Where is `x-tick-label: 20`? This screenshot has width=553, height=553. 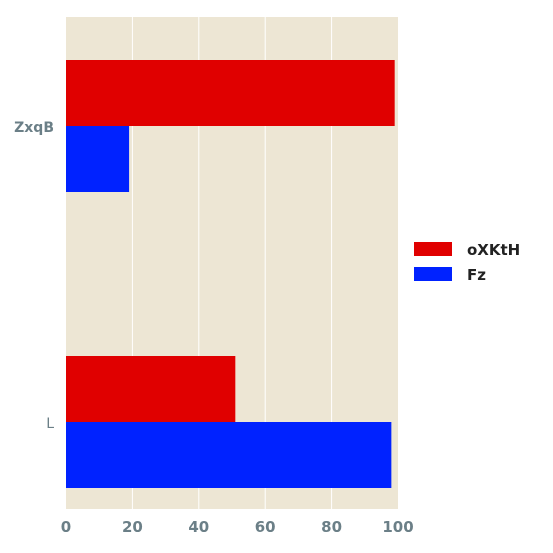
x-tick-label: 20 is located at coordinates (132, 527).